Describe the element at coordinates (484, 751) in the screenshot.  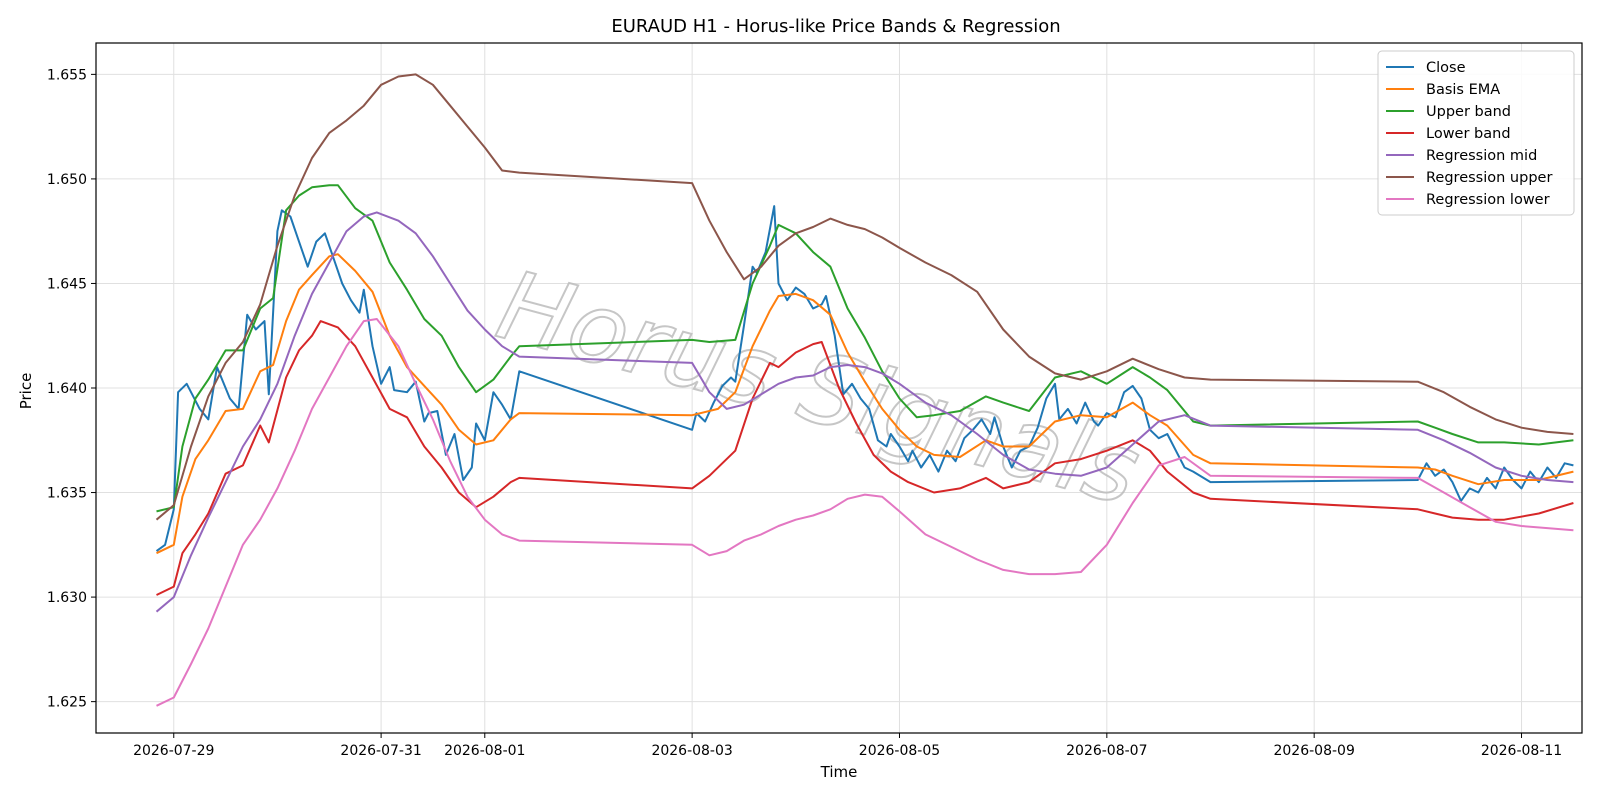
I see `x-tick-label: 2026-08-01` at that location.